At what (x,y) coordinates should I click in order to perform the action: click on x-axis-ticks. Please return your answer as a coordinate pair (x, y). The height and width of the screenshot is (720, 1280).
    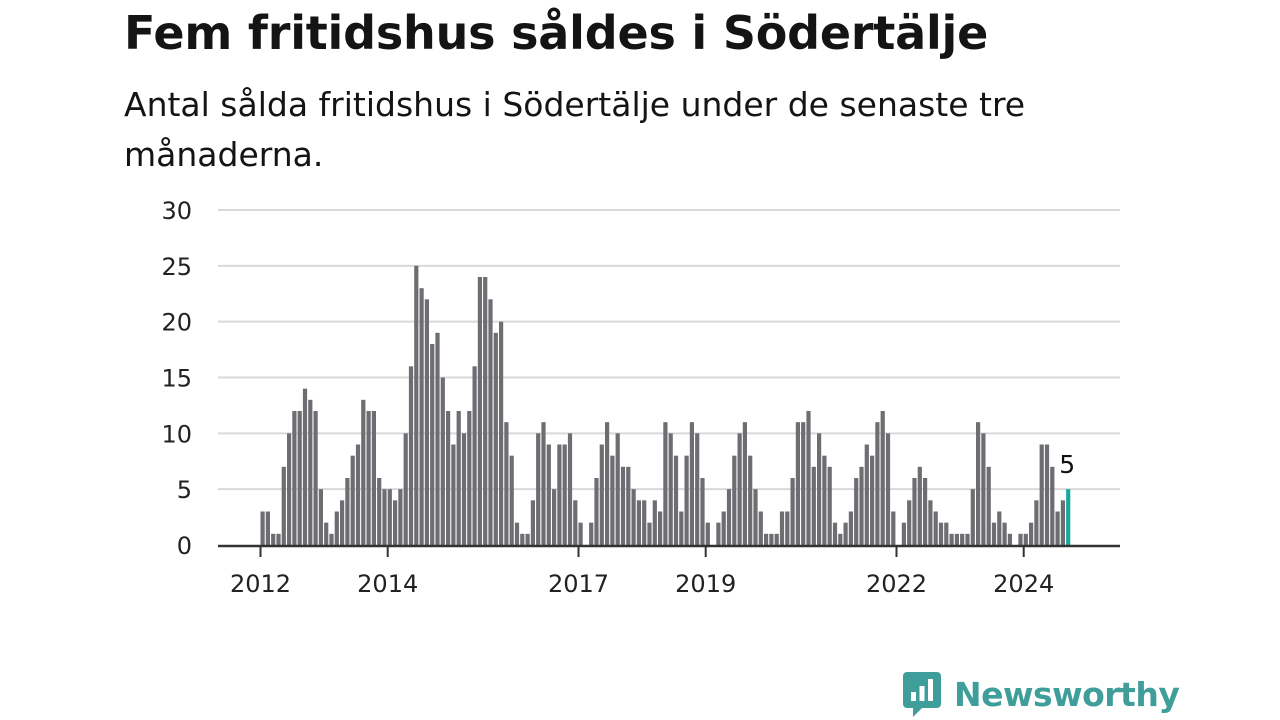
    Looking at the image, I should click on (642, 551).